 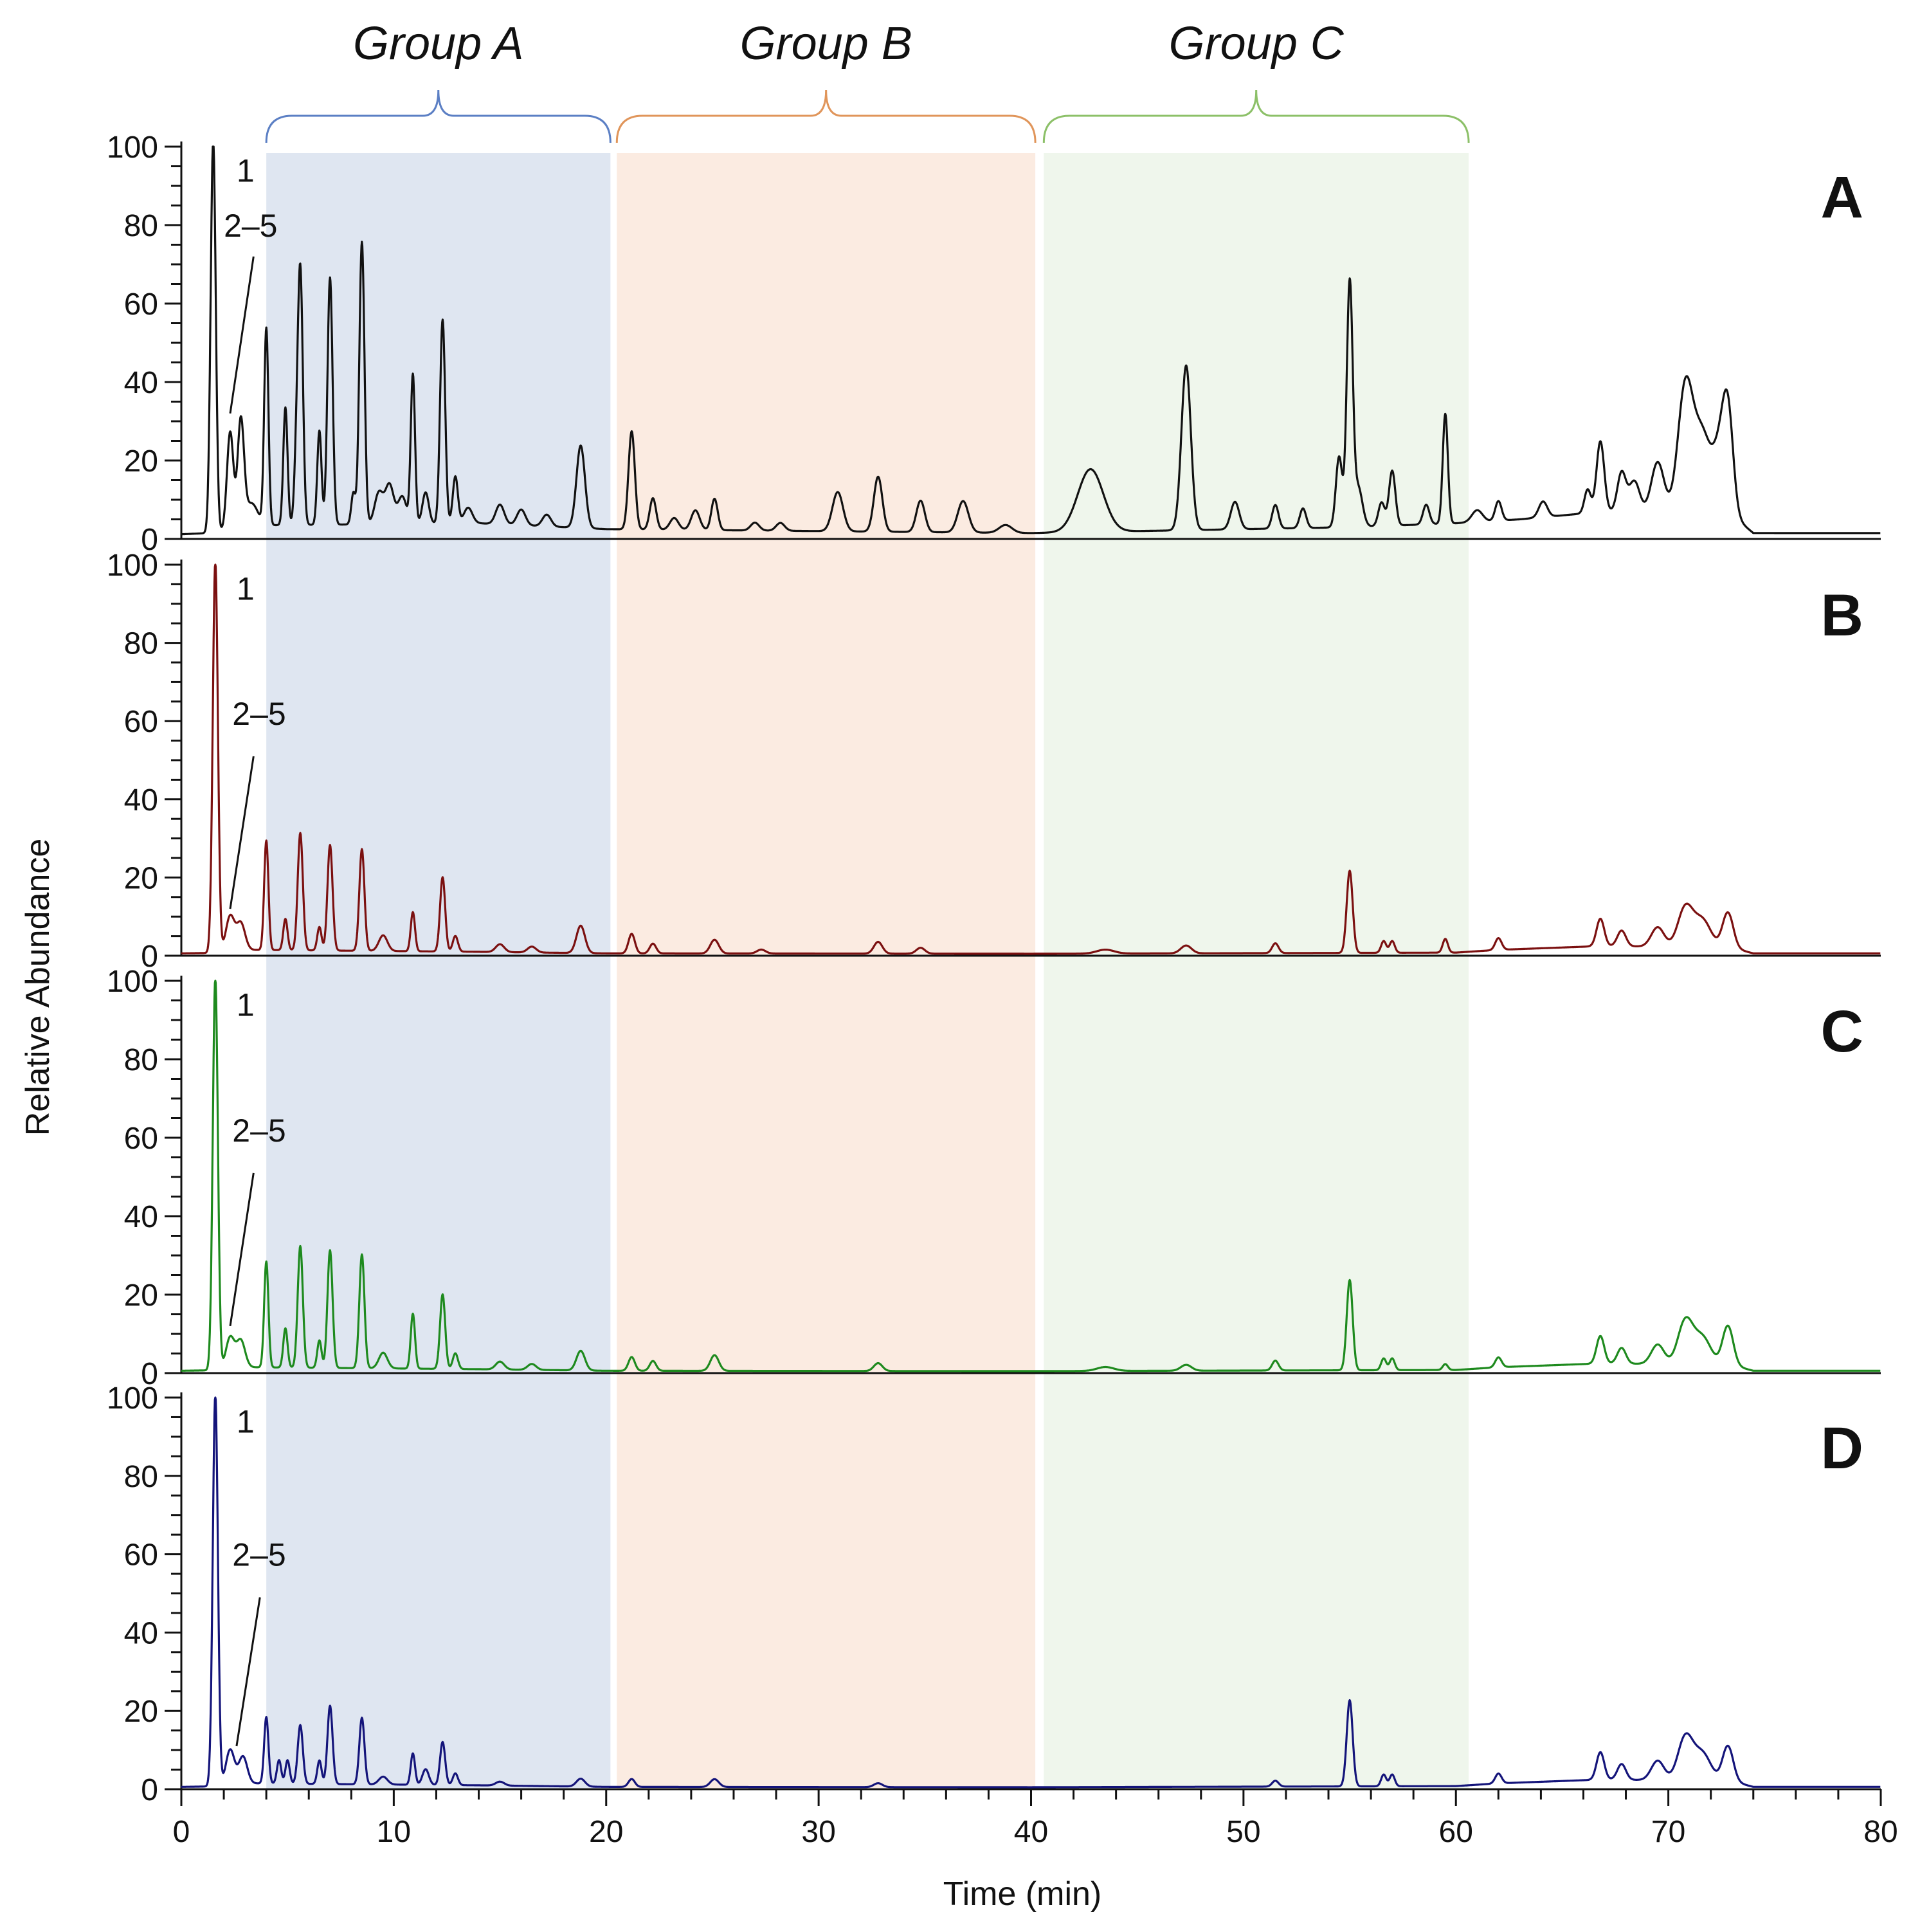 What do you see at coordinates (1031, 1832) in the screenshot?
I see `x-tick-label: 40` at bounding box center [1031, 1832].